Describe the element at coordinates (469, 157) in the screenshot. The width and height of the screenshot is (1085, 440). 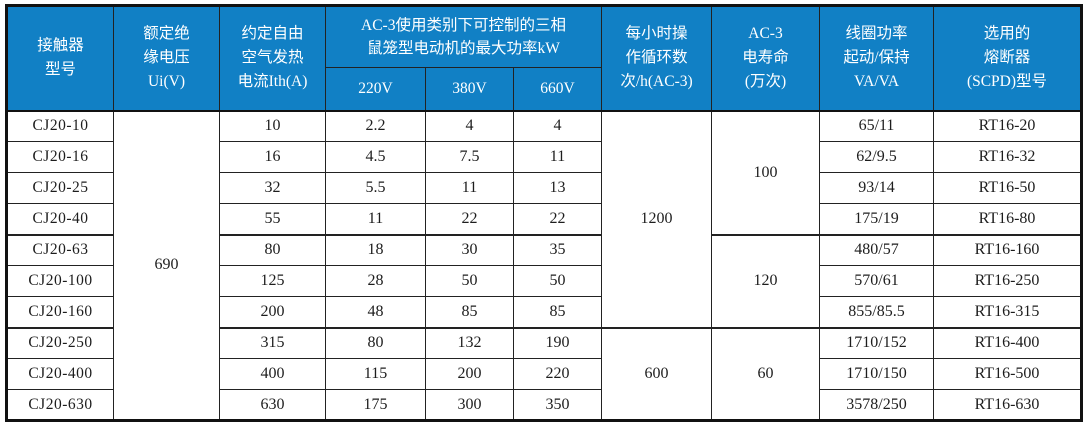
I see `cell-power-380v: 7.5` at that location.